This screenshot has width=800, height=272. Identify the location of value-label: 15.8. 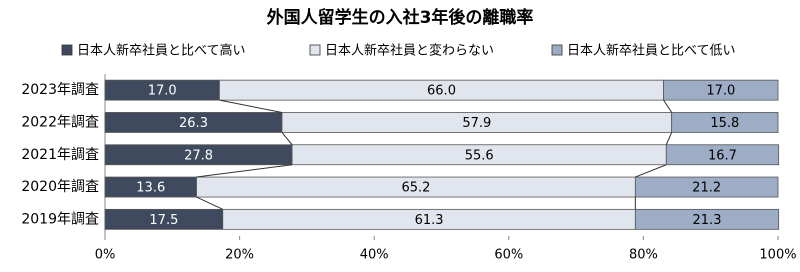
(724, 123).